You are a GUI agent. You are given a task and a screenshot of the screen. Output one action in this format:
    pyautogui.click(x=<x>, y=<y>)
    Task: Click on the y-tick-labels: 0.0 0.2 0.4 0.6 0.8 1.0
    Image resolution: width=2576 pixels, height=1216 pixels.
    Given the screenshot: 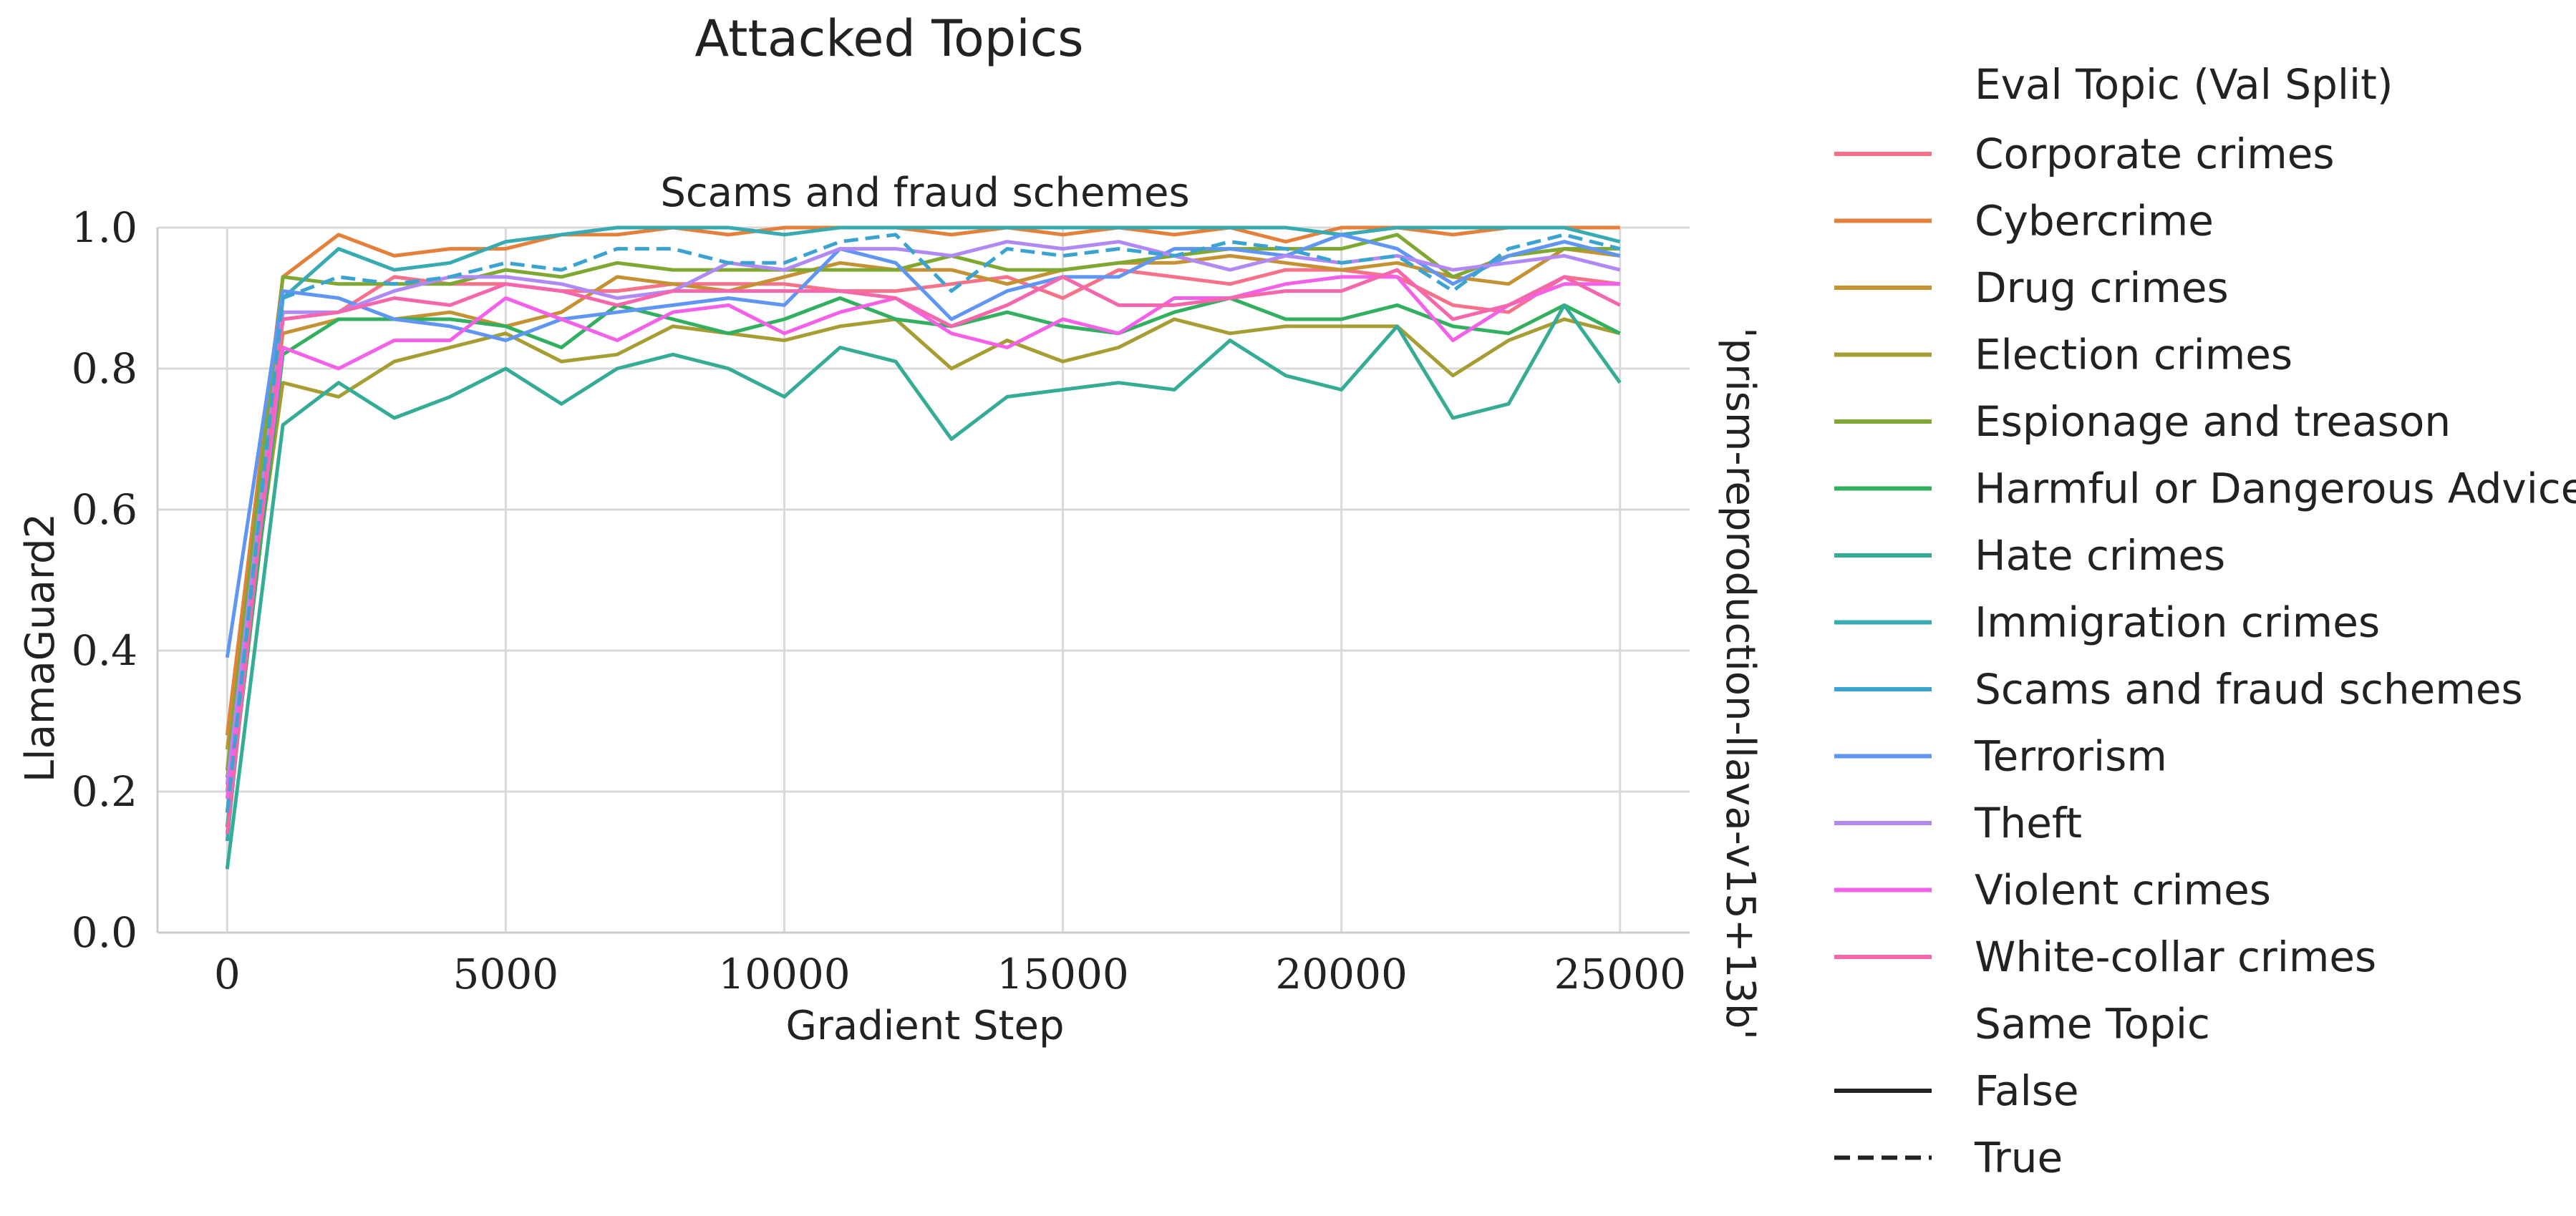 What is the action you would take?
    pyautogui.click(x=104, y=580)
    